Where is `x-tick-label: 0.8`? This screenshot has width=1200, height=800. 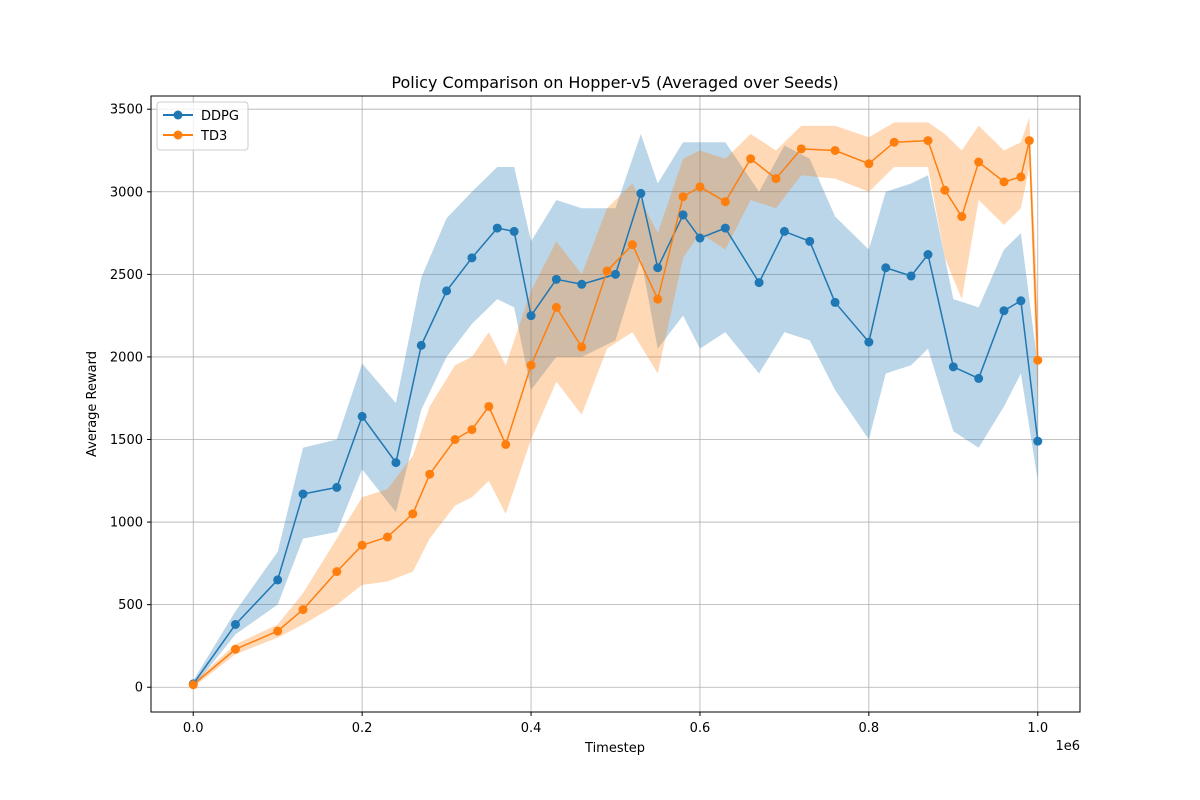 x-tick-label: 0.8 is located at coordinates (869, 728).